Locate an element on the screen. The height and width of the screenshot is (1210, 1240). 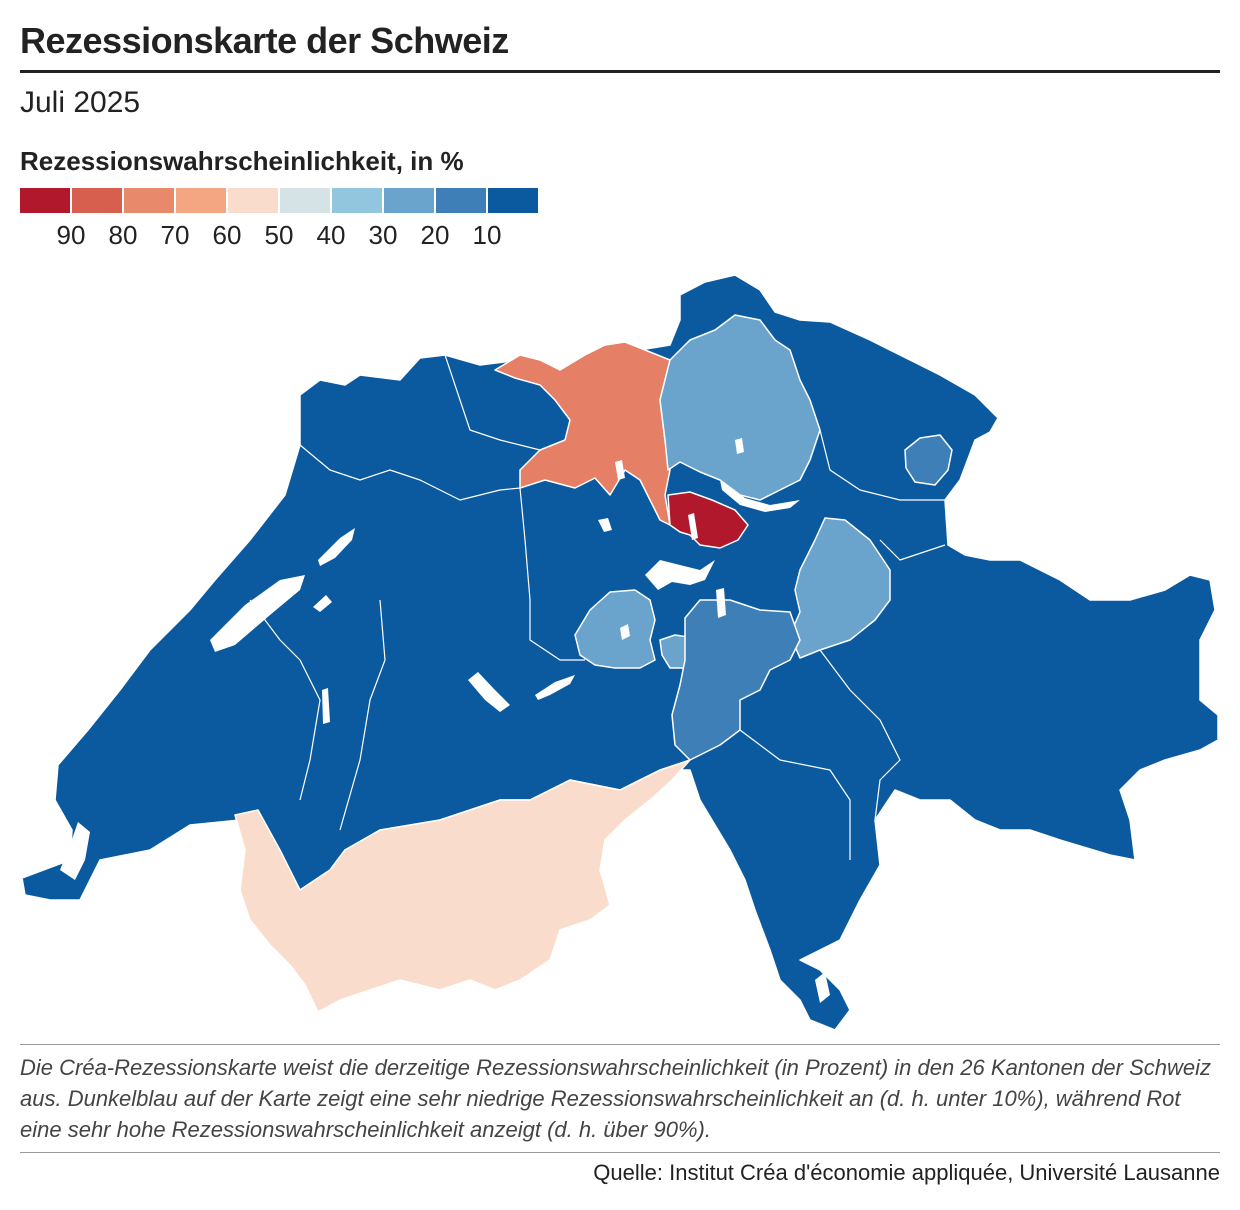
lake-sempach is located at coordinates (605, 525).